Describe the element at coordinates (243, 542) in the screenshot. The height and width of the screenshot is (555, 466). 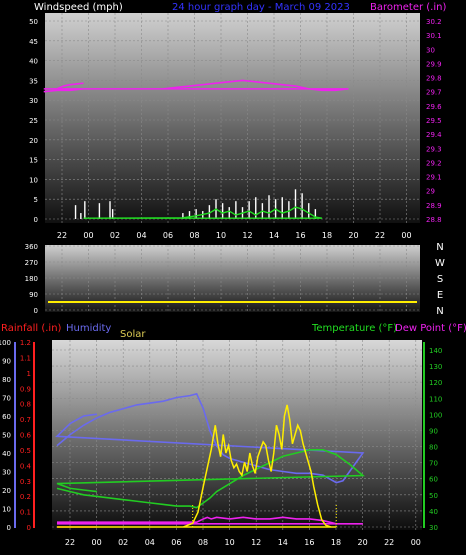
I see `temp-x-ticks: 22 00 02 04 06 08 10 12 14 16 18 20 22 00` at that location.